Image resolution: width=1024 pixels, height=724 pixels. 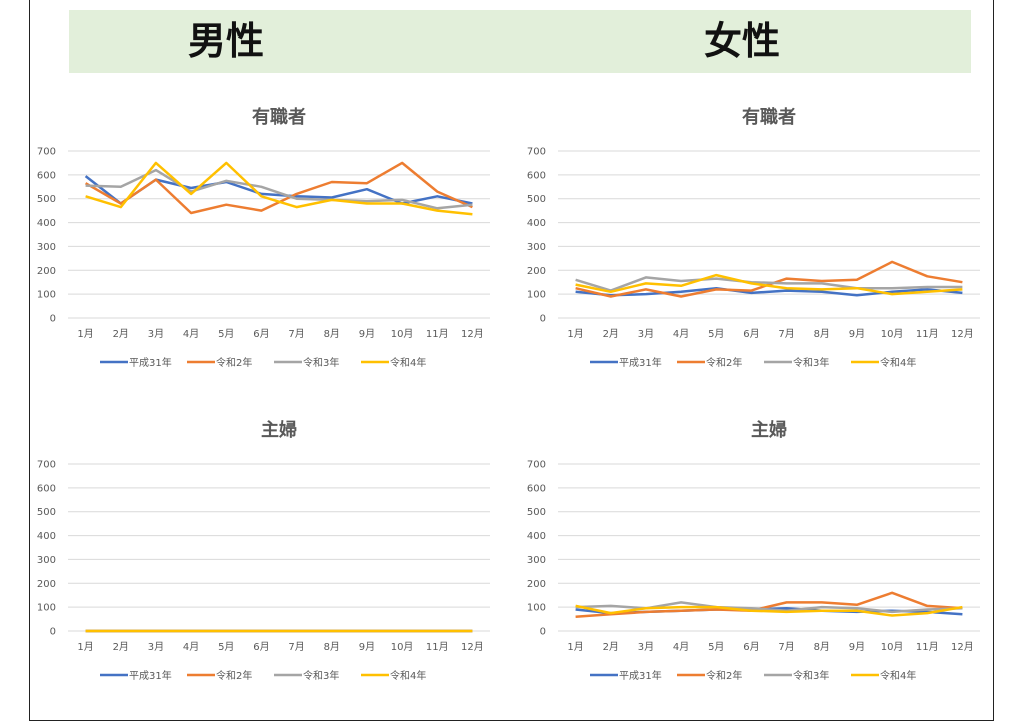 I want to click on male-header: 男性, so click(x=226, y=41).